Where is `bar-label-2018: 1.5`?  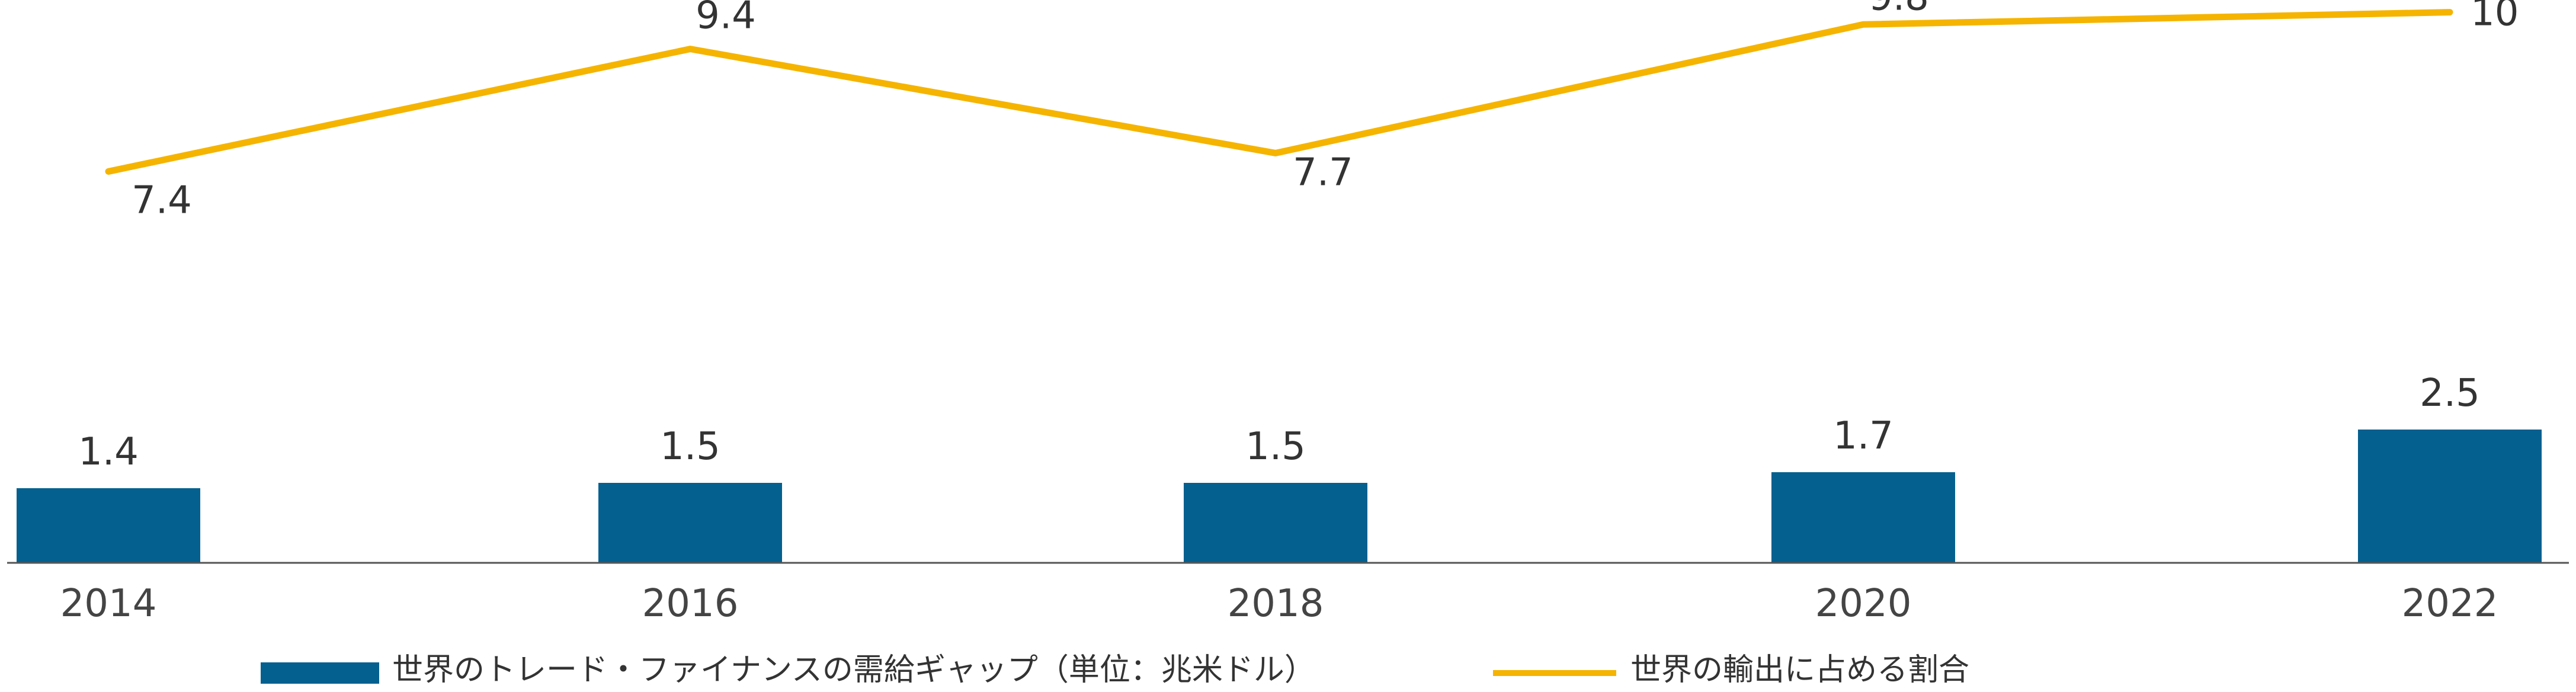
bar-label-2018: 1.5 is located at coordinates (1275, 447).